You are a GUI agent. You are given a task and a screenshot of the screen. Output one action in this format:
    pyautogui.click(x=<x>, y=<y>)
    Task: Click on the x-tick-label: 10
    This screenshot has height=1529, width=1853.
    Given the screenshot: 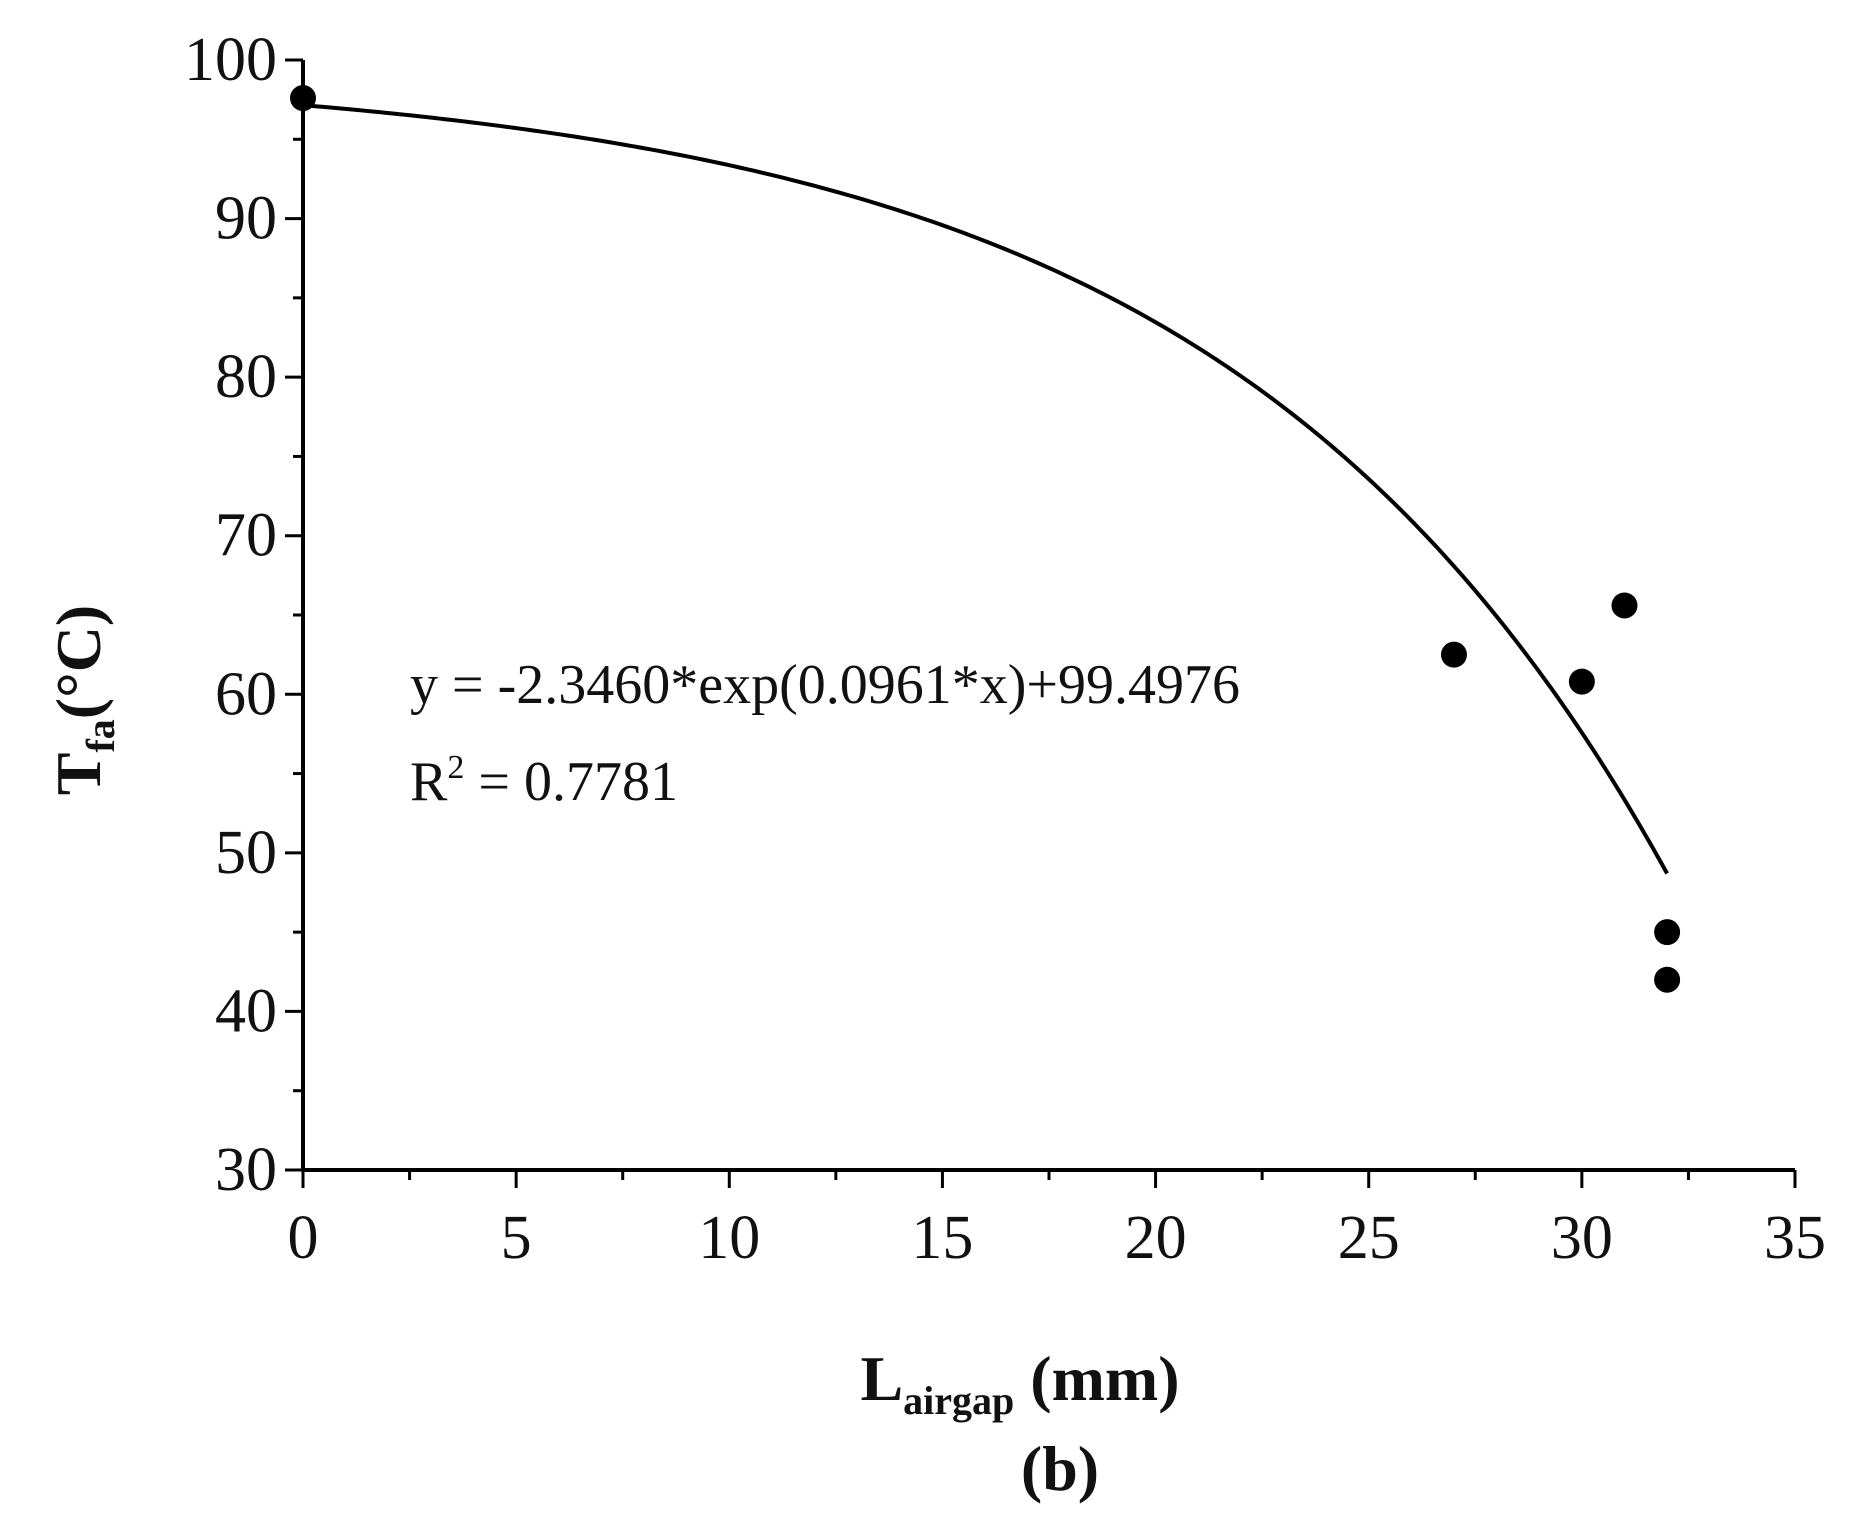 What is the action you would take?
    pyautogui.click(x=729, y=1238)
    